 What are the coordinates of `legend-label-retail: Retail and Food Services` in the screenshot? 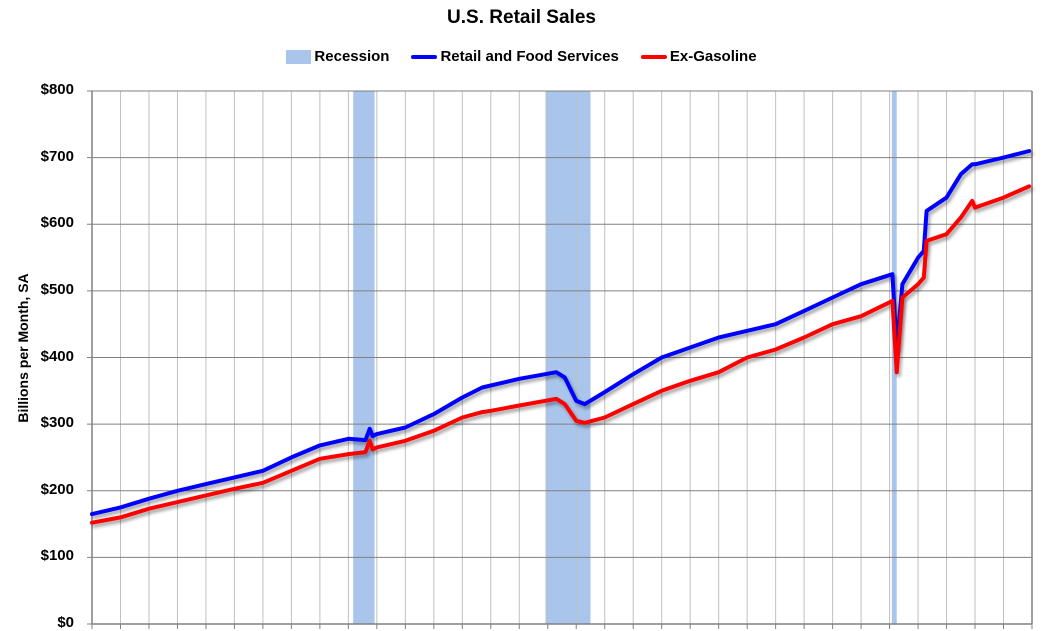 It's located at (529, 56).